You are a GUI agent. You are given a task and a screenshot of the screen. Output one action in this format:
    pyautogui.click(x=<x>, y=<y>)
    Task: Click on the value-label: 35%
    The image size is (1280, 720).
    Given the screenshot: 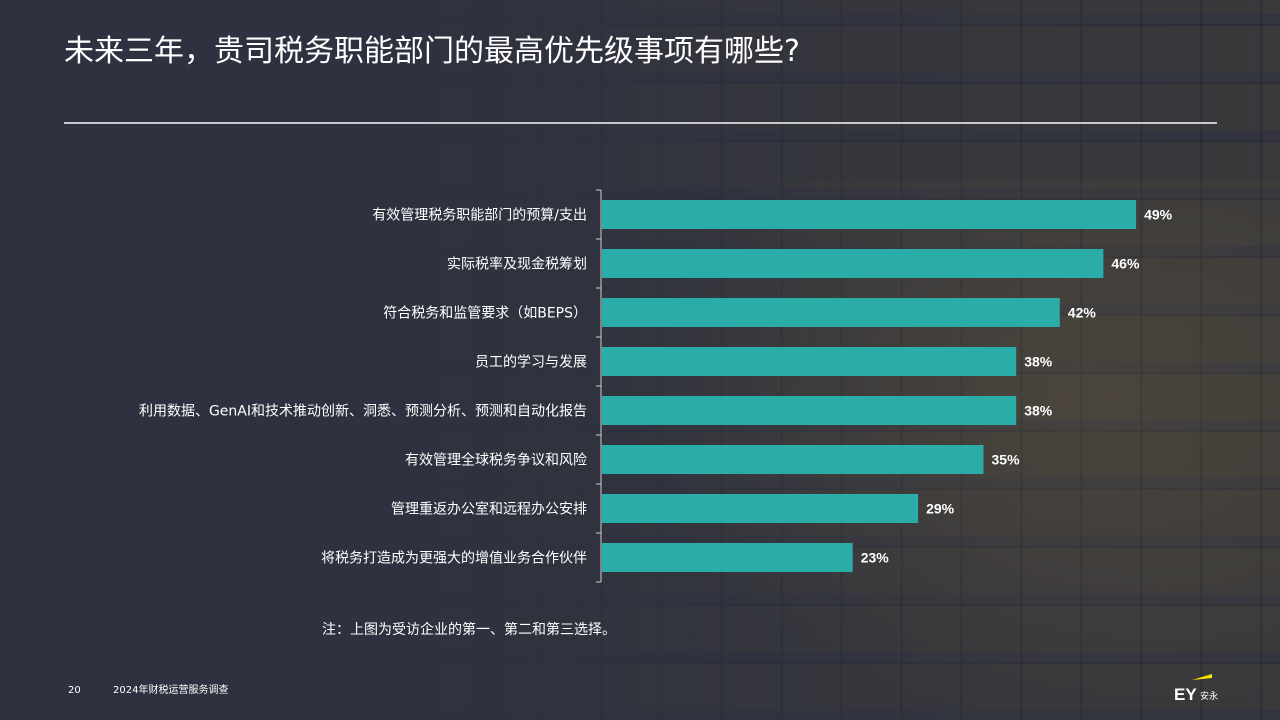 What is the action you would take?
    pyautogui.click(x=1006, y=460)
    